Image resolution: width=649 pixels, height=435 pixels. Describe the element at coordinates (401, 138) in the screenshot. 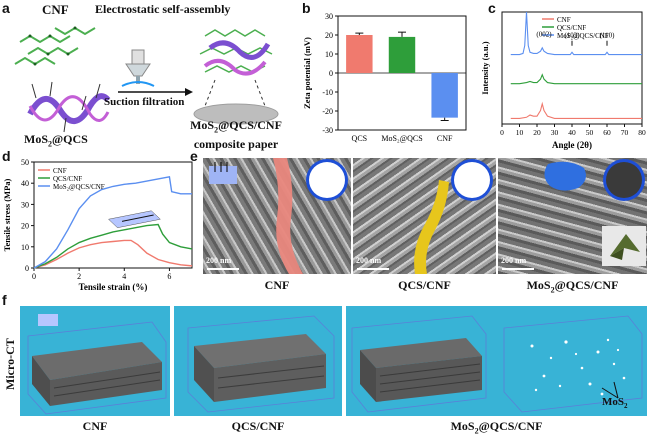

I see `zeta-category-label: MoS₂@QCS` at that location.